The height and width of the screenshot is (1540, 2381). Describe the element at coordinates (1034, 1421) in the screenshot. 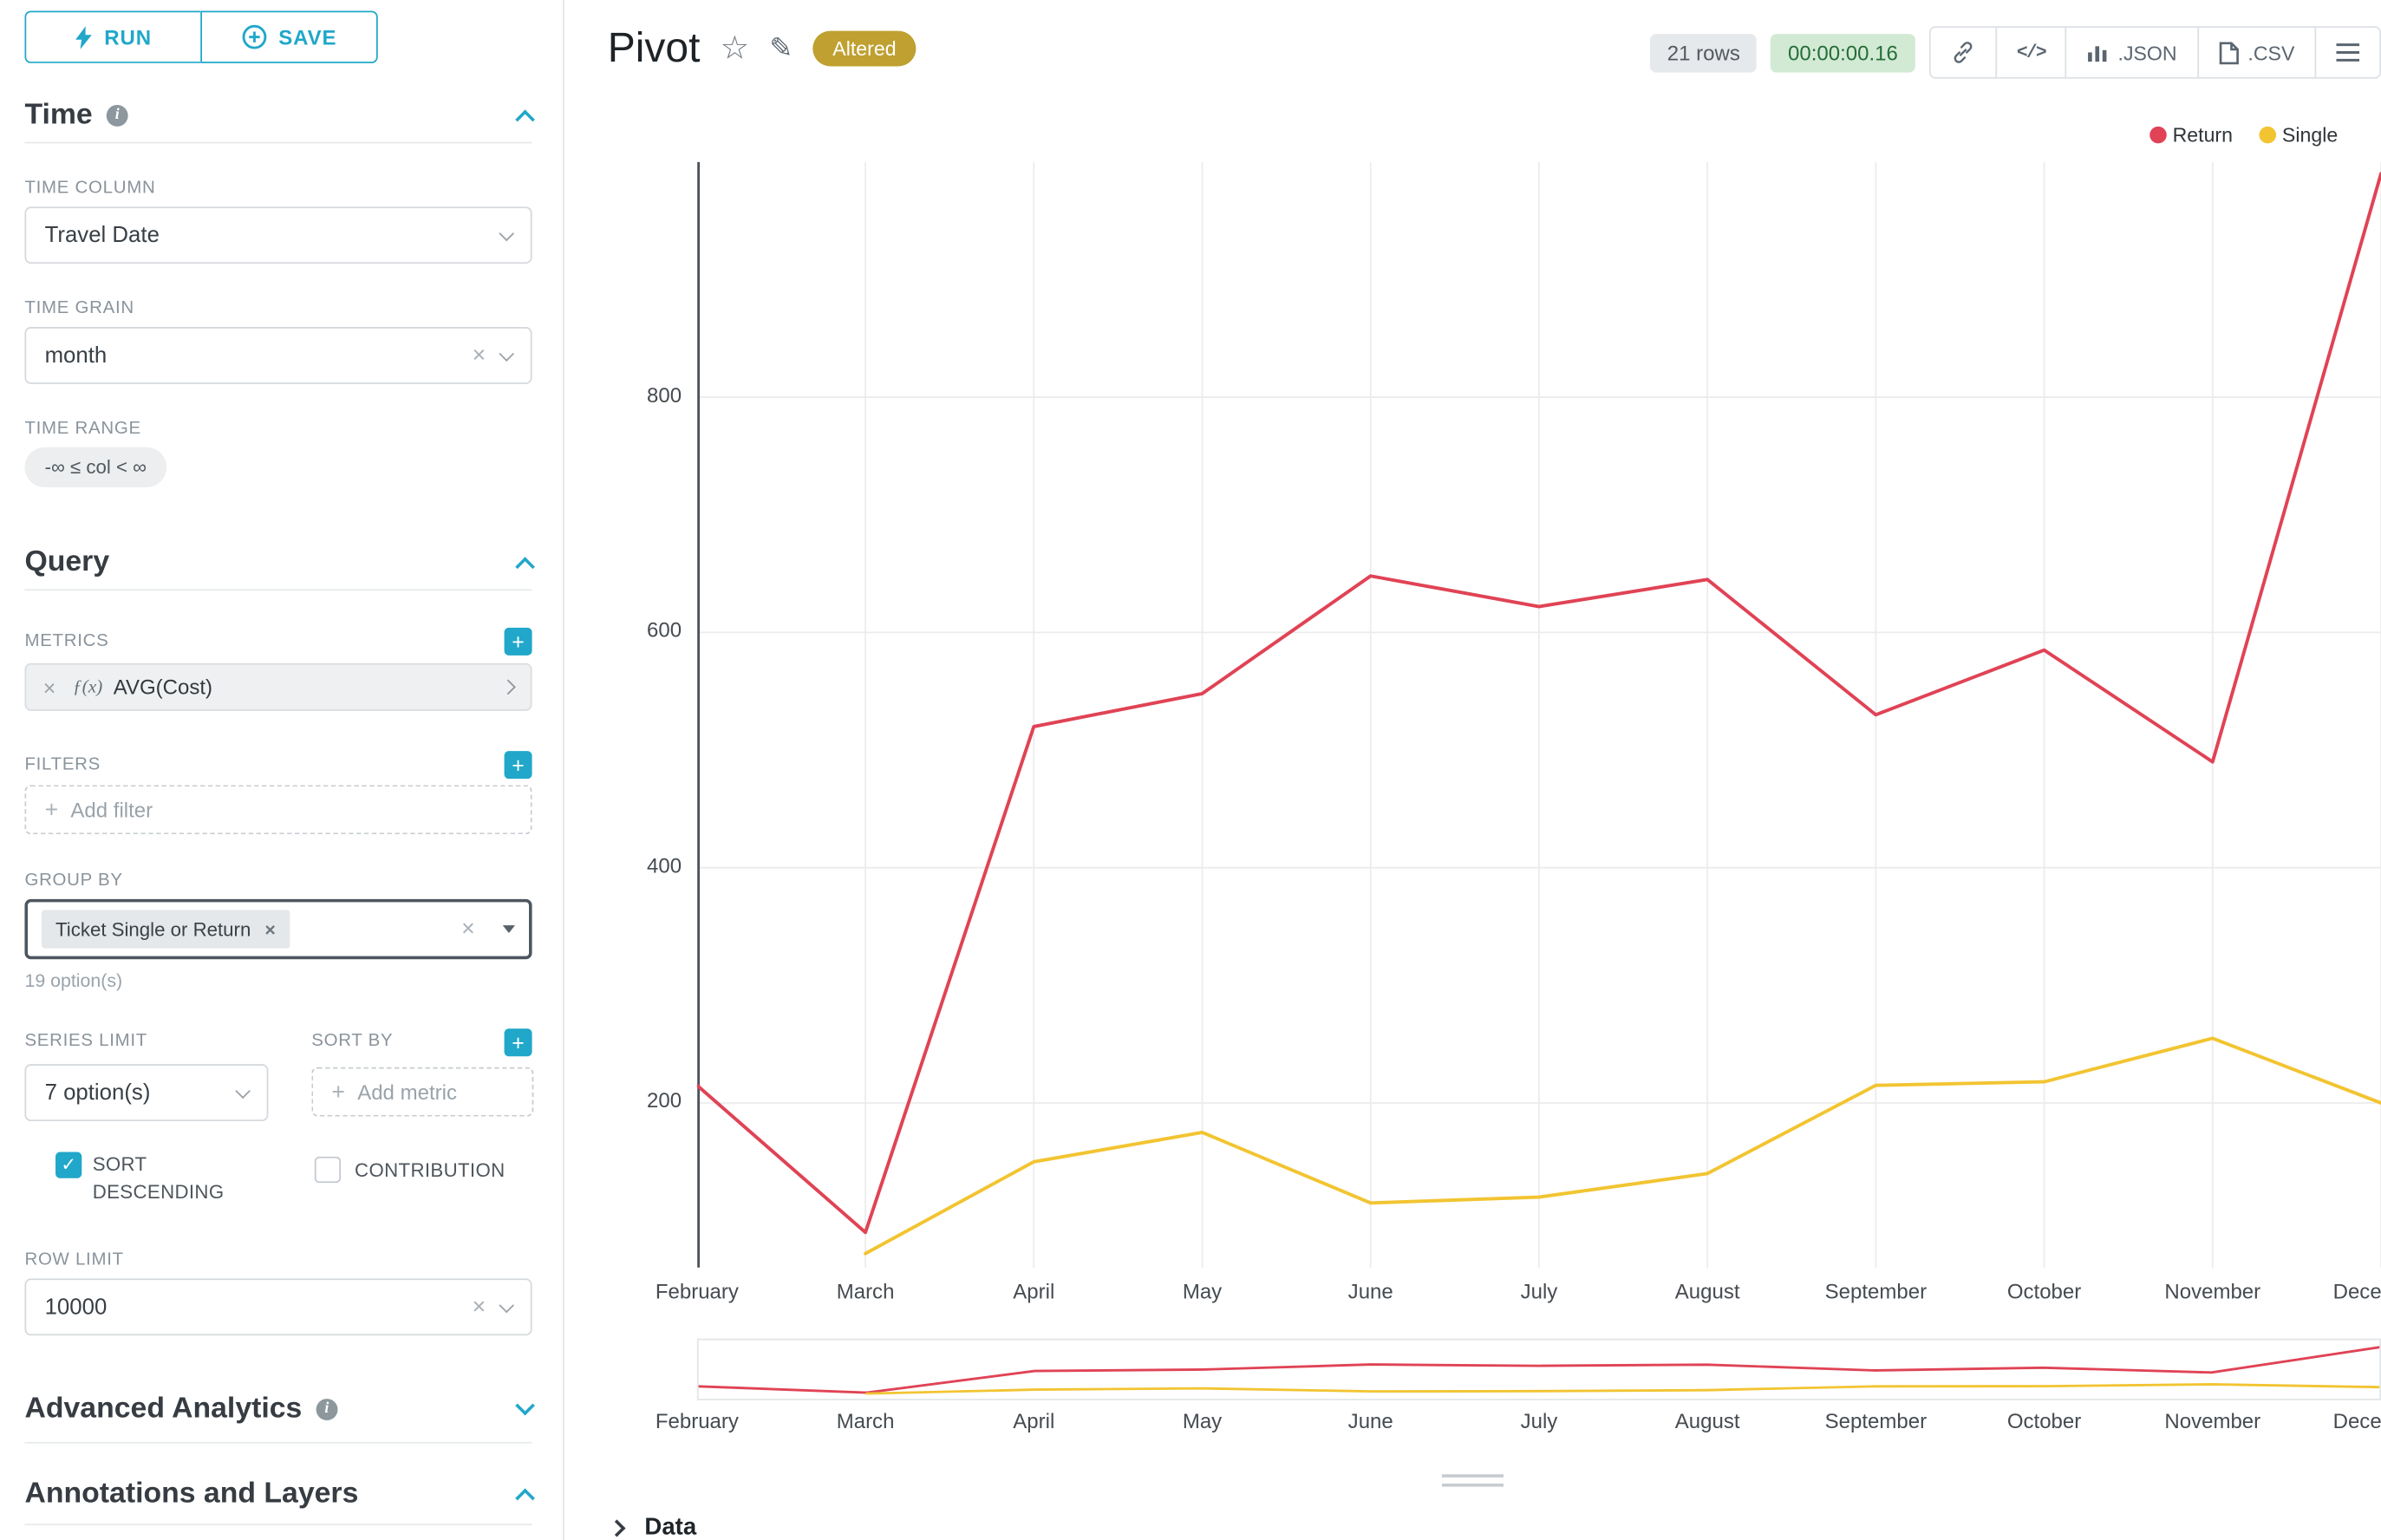

I see `x-axis-label: April` at that location.